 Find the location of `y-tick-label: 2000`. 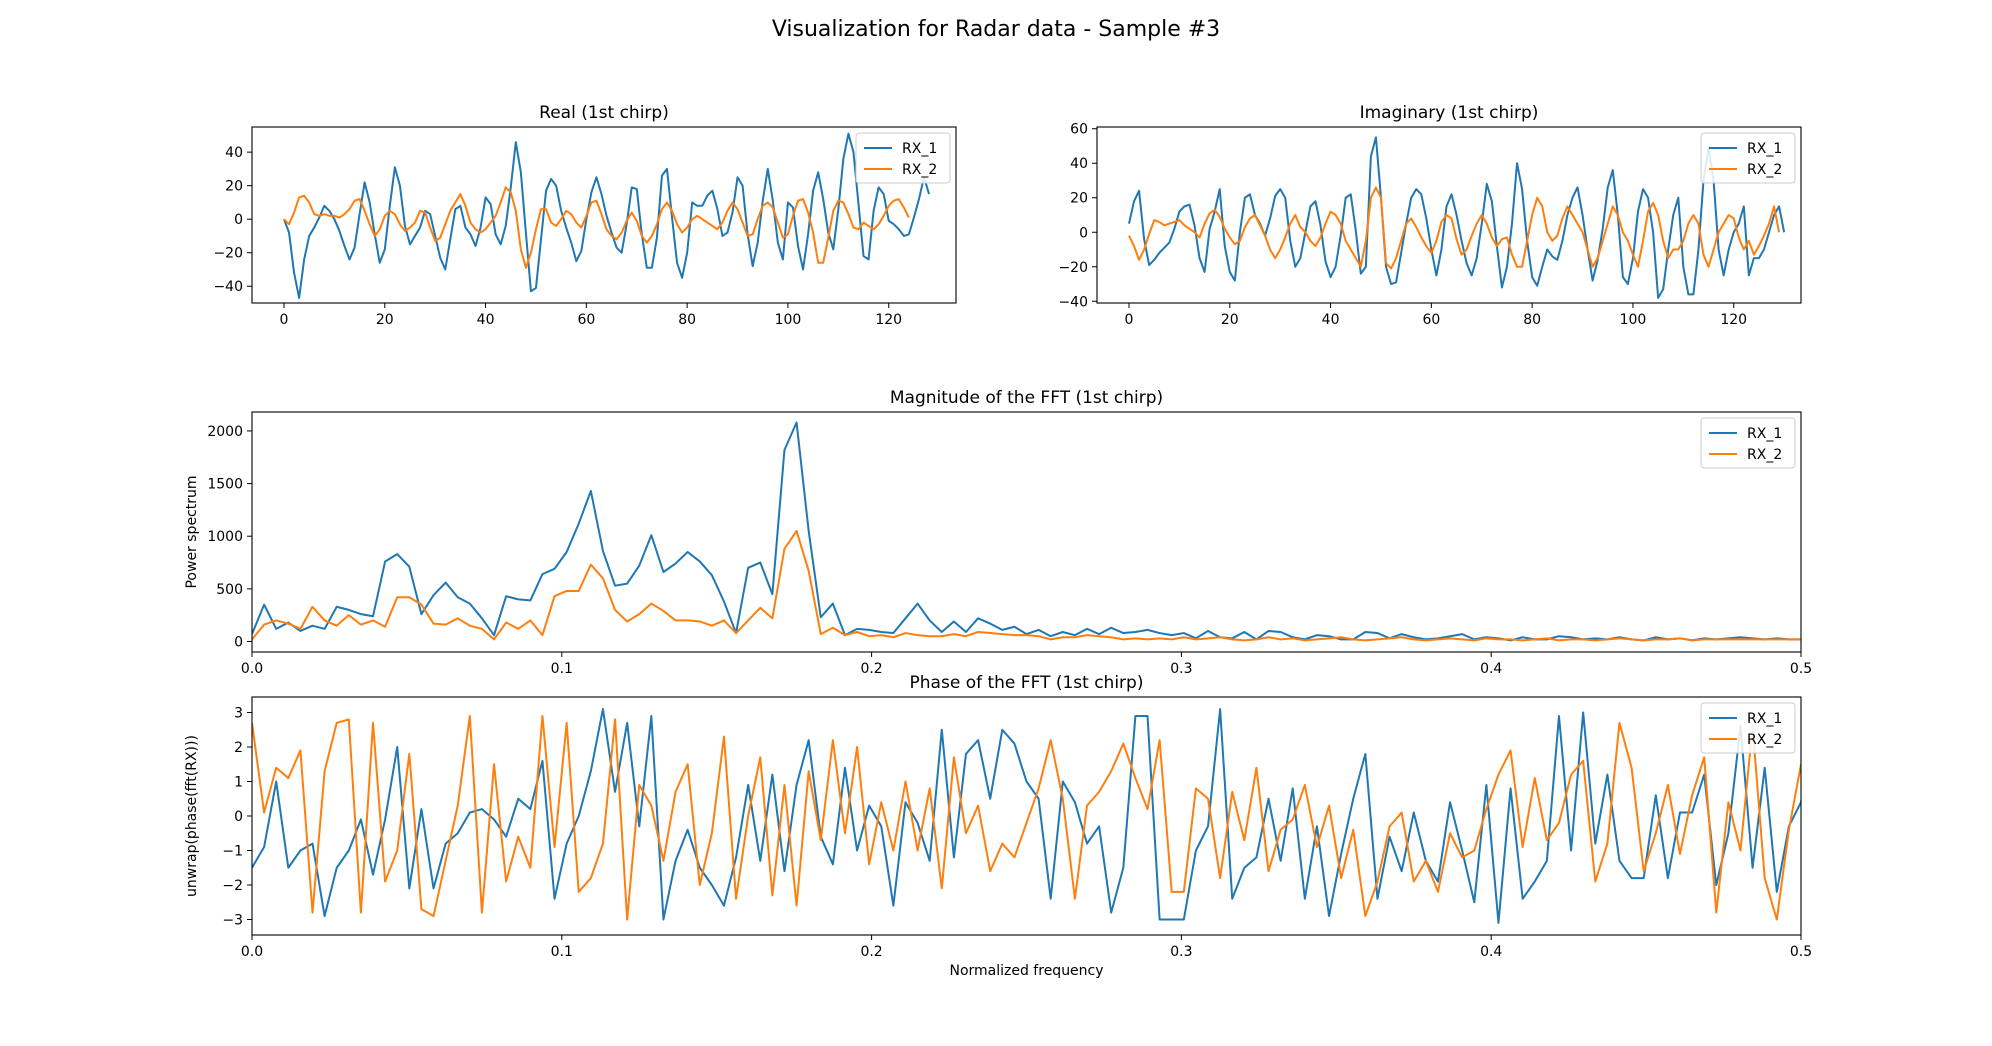

y-tick-label: 2000 is located at coordinates (225, 432).